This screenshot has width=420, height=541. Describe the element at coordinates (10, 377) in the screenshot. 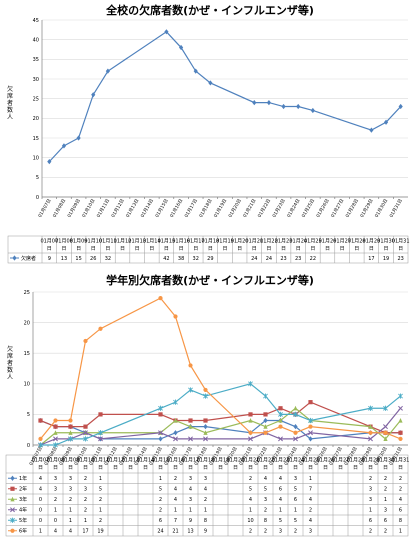

I see `y-axis-label-char: 人` at that location.